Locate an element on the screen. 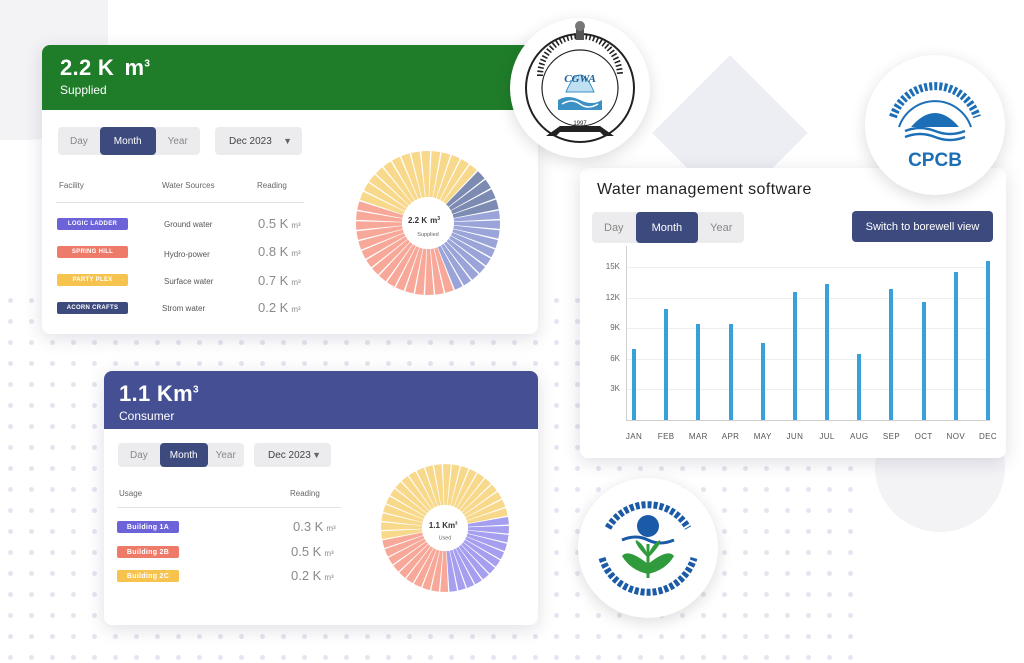 Image resolution: width=1024 pixels, height=663 pixels. cpcb-logo: CPCB is located at coordinates (935, 125).